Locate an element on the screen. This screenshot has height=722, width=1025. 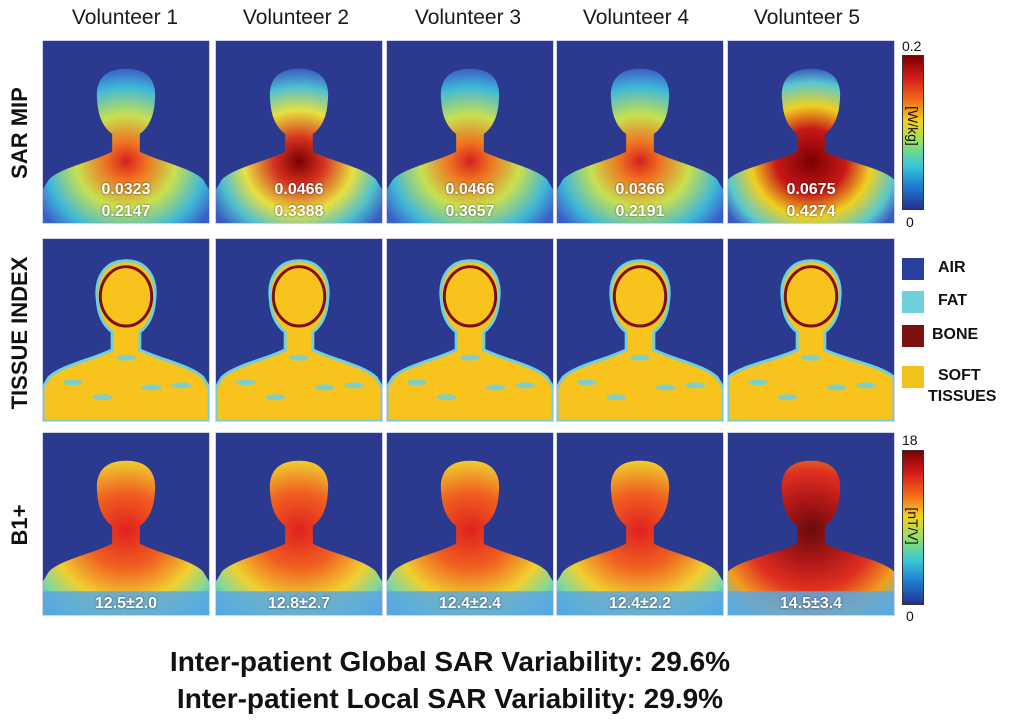
b1-mean-value: 12.8±2.7 is located at coordinates (299, 603).